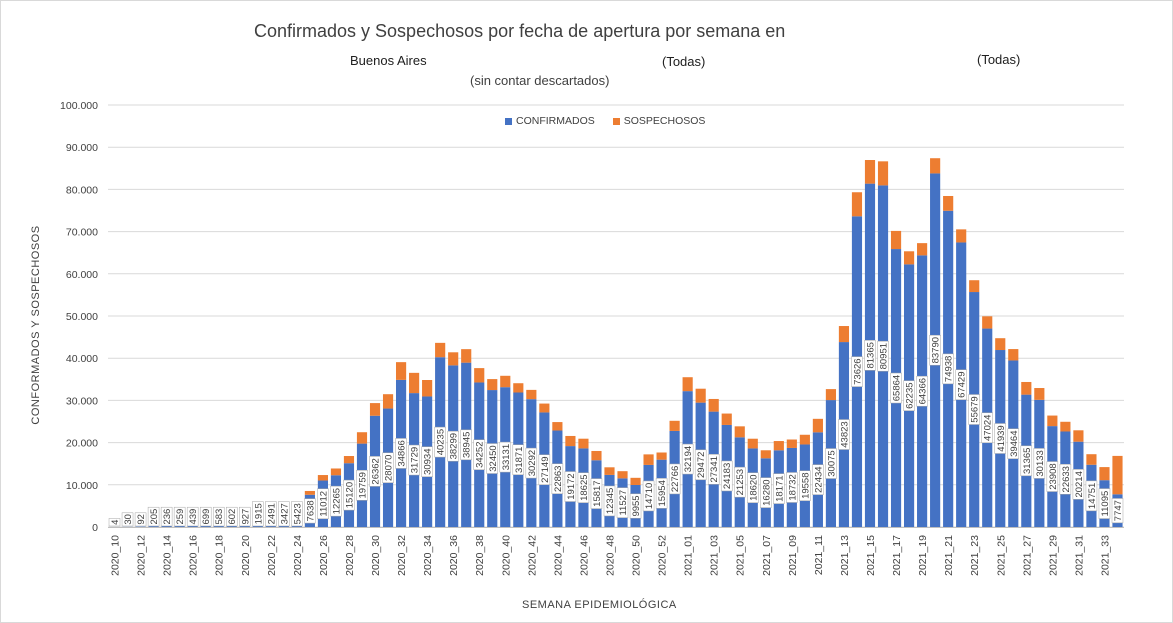 The image size is (1173, 623). What do you see at coordinates (414, 460) in the screenshot?
I see `data-label: 31729` at bounding box center [414, 460].